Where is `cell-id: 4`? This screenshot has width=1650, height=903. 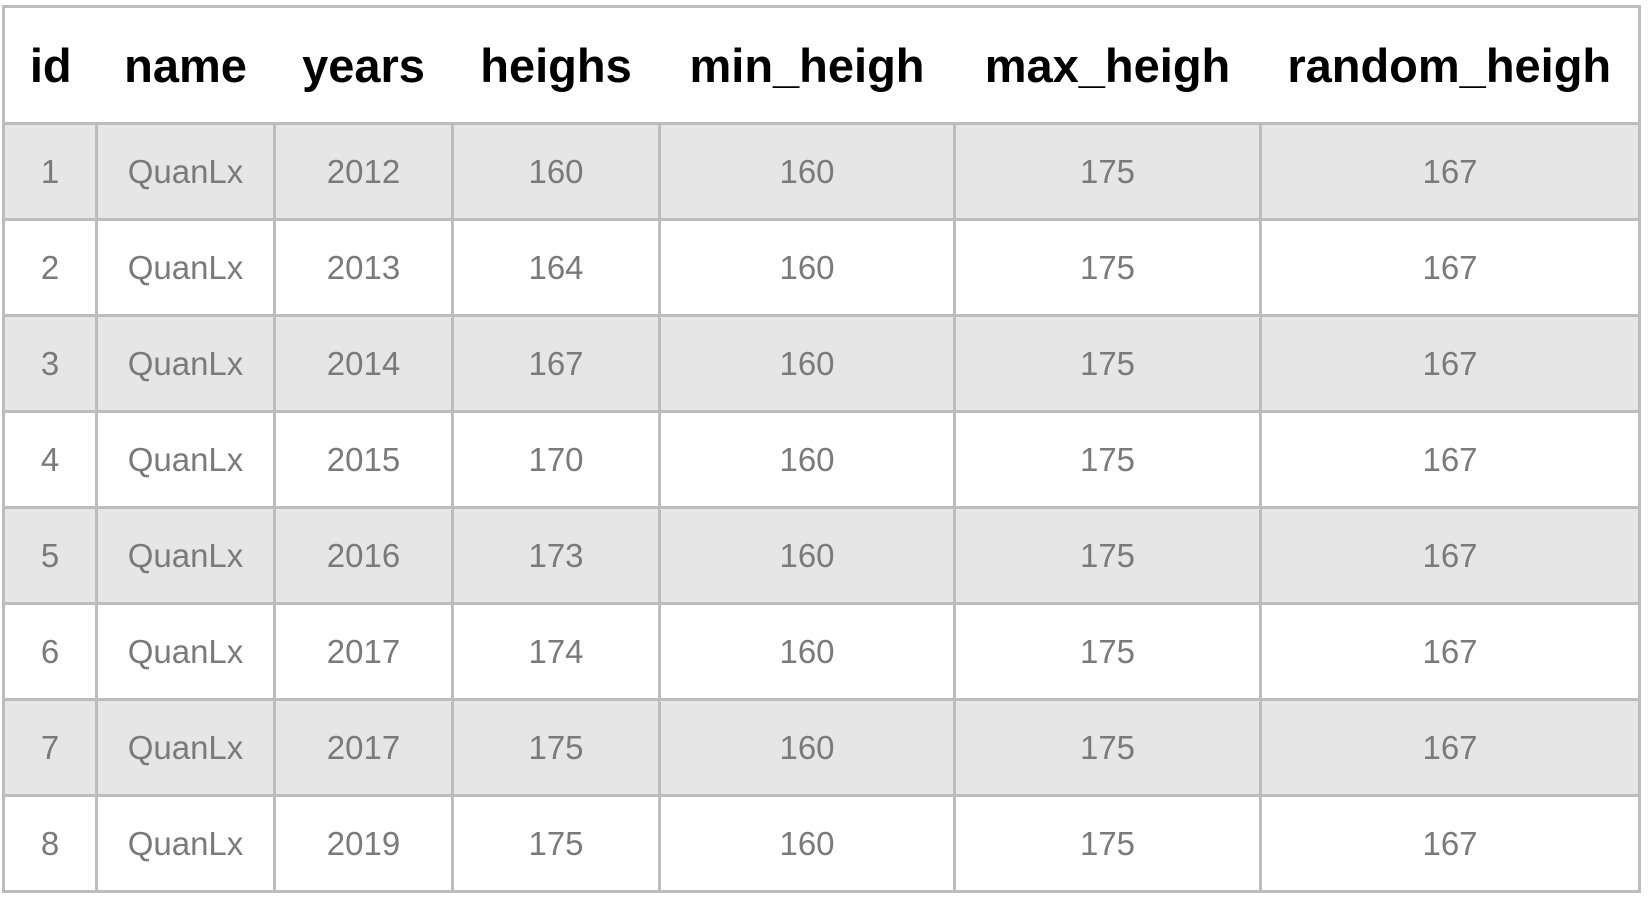 cell-id: 4 is located at coordinates (50, 459).